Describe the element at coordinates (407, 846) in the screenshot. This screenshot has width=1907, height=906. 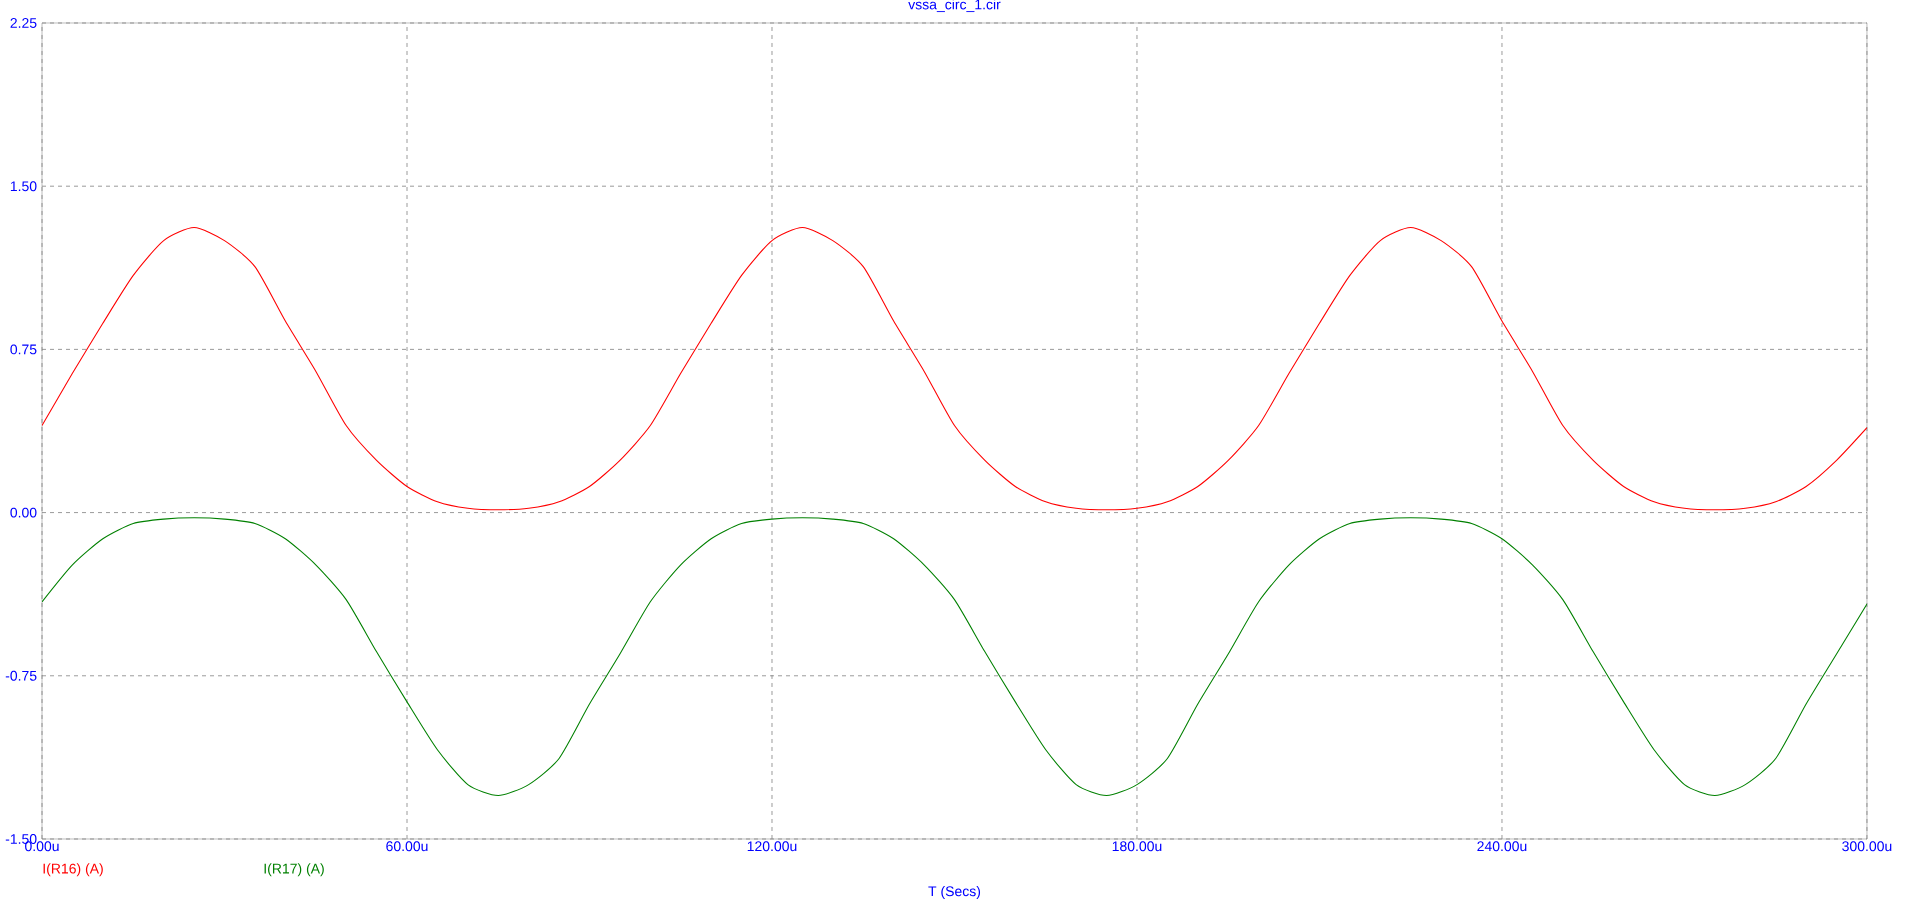
I see `x-tick-label: 60.00u` at that location.